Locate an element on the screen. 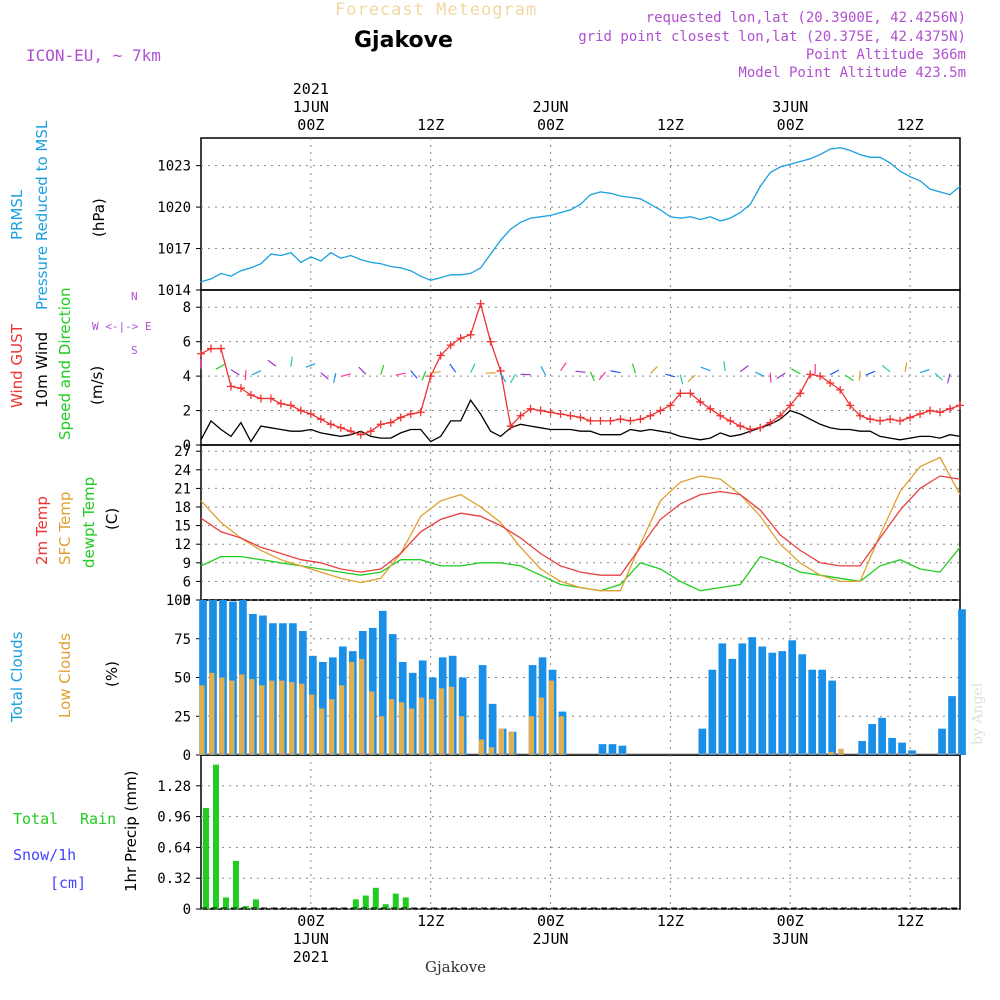 Image resolution: width=1000 pixels, height=1000 pixels. y-tick-label: 1.28 is located at coordinates (174, 787).